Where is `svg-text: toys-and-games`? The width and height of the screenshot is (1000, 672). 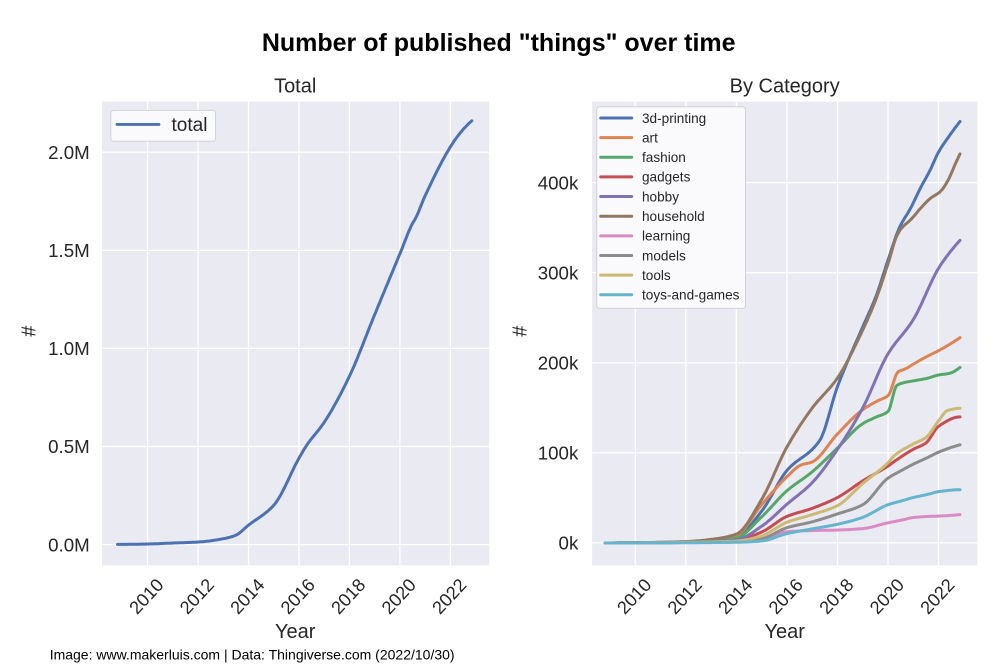 svg-text: toys-and-games is located at coordinates (691, 295).